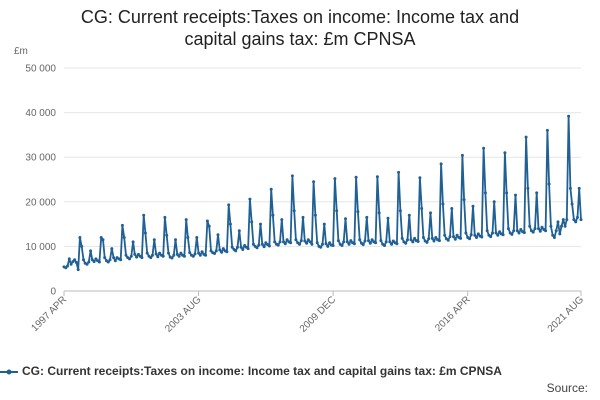  Describe the element at coordinates (566, 314) in the screenshot. I see `x-tick-label: 2021 AUG` at that location.